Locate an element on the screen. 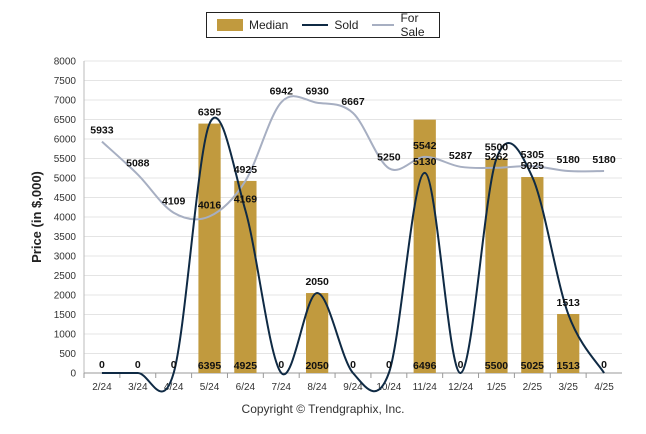  x-tick-label: 2/25 is located at coordinates (533, 387).